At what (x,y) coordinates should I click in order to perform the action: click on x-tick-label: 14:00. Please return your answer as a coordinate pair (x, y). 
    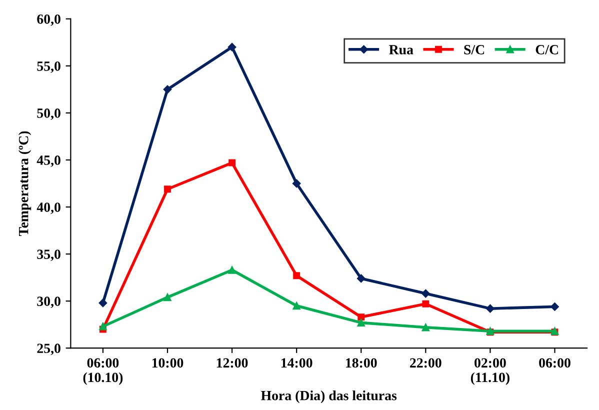
    Looking at the image, I should click on (296, 363).